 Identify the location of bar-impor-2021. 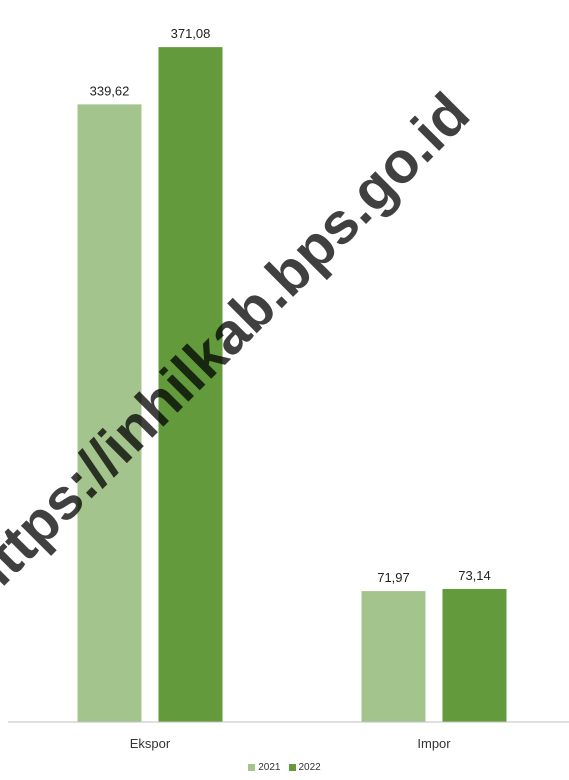
(393, 656).